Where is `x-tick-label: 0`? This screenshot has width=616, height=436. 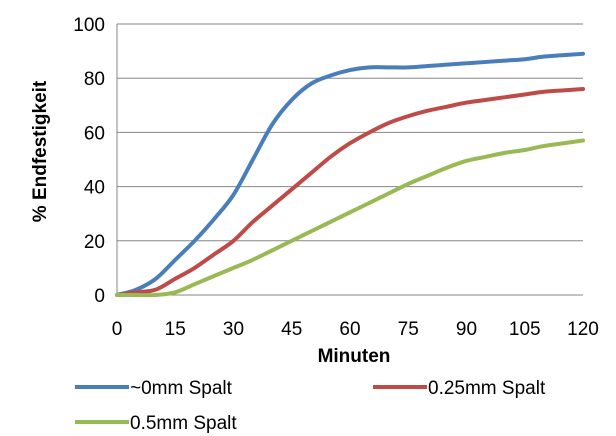
x-tick-label: 0 is located at coordinates (117, 329).